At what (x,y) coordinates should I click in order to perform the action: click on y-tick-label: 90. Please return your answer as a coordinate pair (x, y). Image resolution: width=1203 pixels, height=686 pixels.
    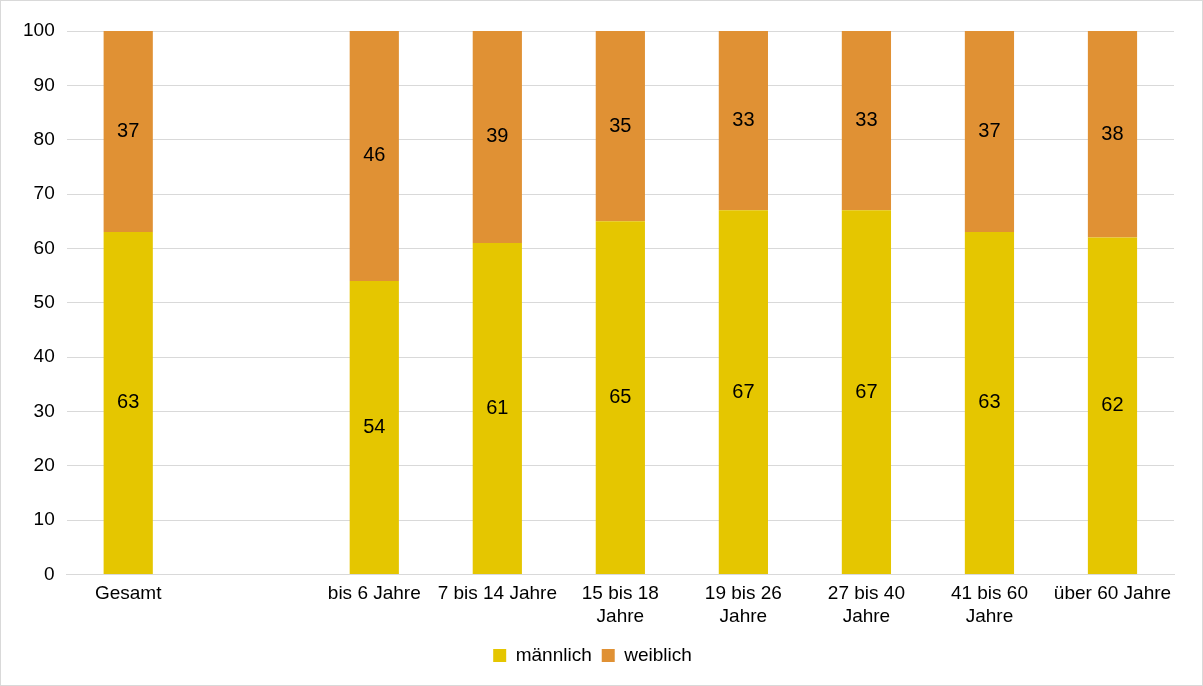
    Looking at the image, I should click on (44, 84).